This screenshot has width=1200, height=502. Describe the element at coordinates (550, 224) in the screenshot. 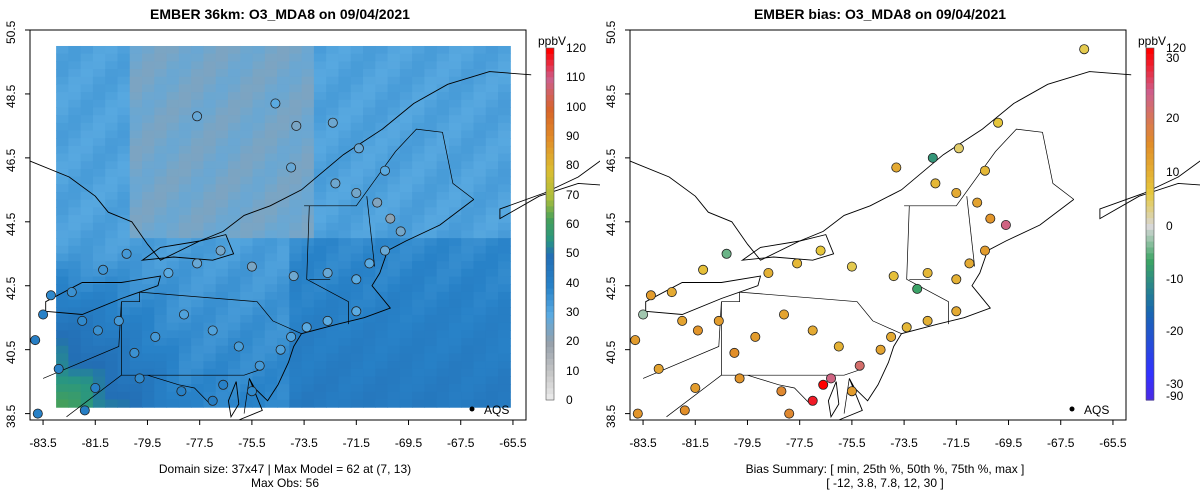

I see `model-colorbar` at that location.